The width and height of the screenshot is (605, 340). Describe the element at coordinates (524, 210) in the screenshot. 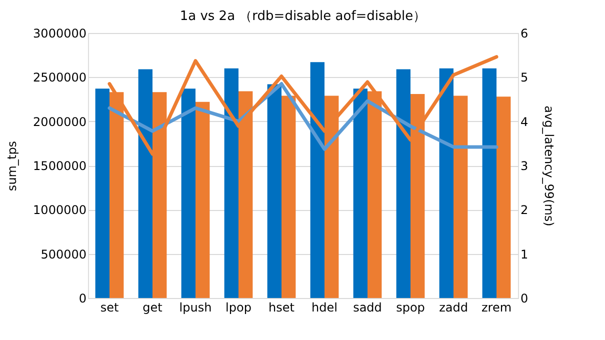

I see `y2-tick-label: 2` at that location.